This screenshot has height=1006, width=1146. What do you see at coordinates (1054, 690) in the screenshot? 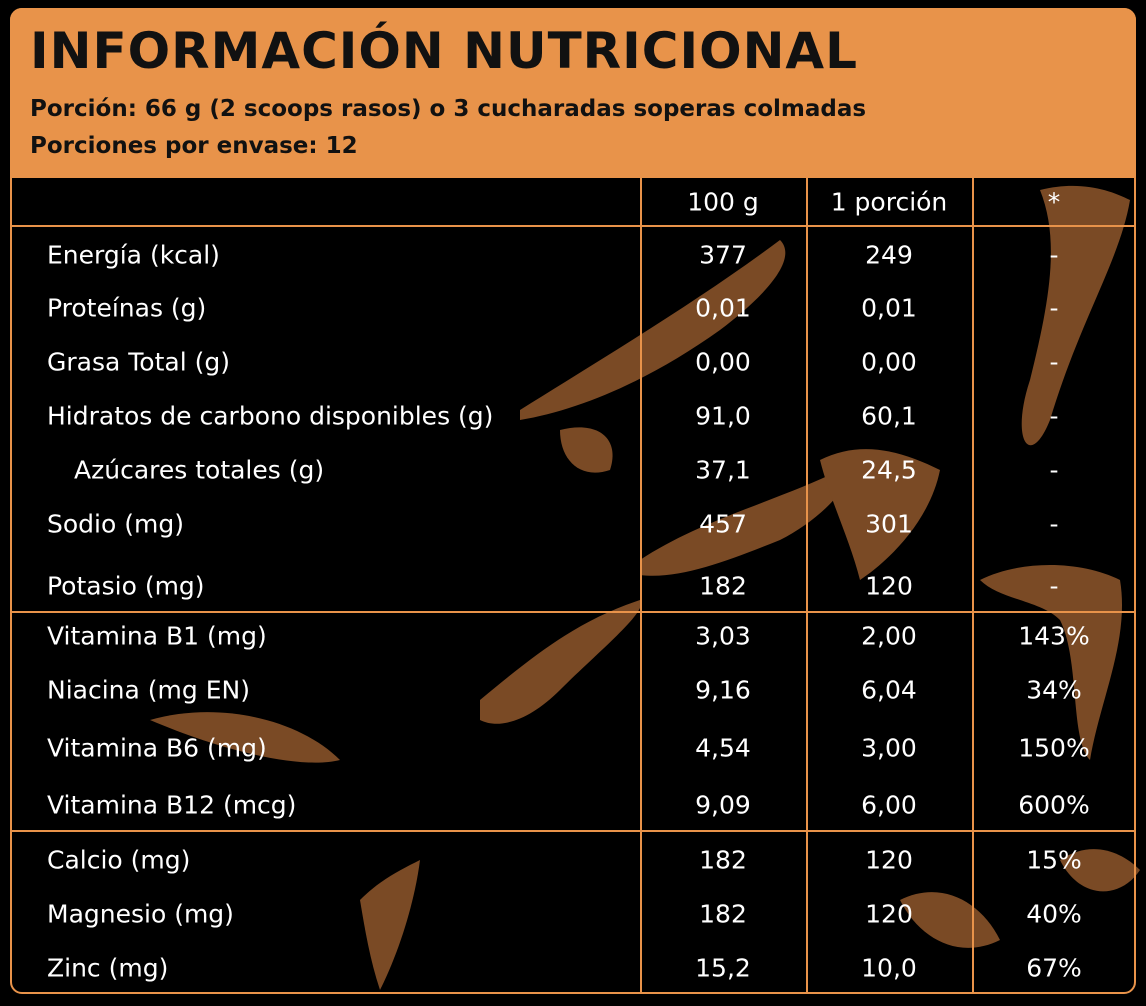
I see `cell-value: 34%` at bounding box center [1054, 690].